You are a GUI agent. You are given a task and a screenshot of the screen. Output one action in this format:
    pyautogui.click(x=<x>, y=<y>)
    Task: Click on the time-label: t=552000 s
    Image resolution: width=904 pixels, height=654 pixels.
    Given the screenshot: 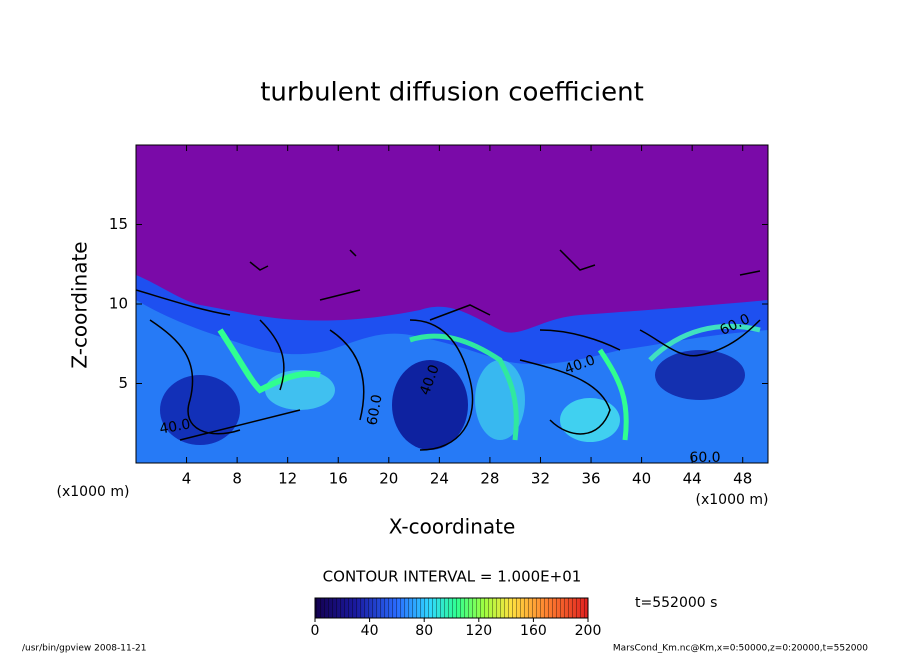 What is the action you would take?
    pyautogui.click(x=676, y=603)
    